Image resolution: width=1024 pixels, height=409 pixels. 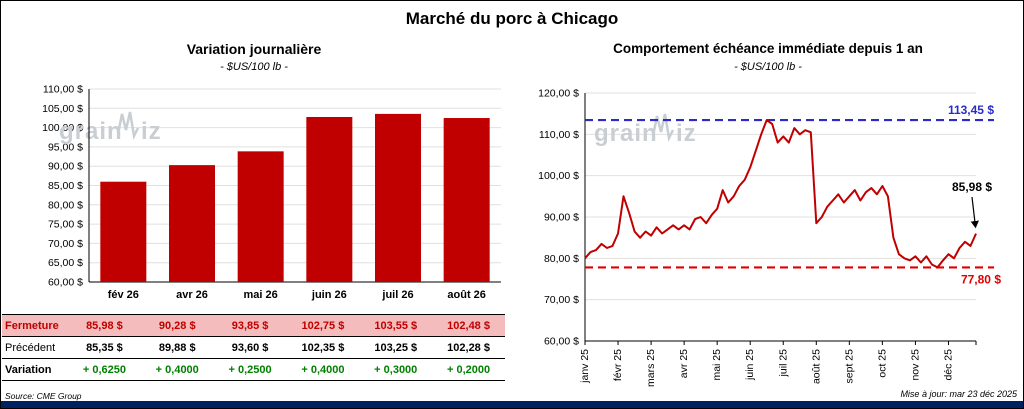 I want to click on last-value-label: 85,98 $, so click(x=972, y=187).